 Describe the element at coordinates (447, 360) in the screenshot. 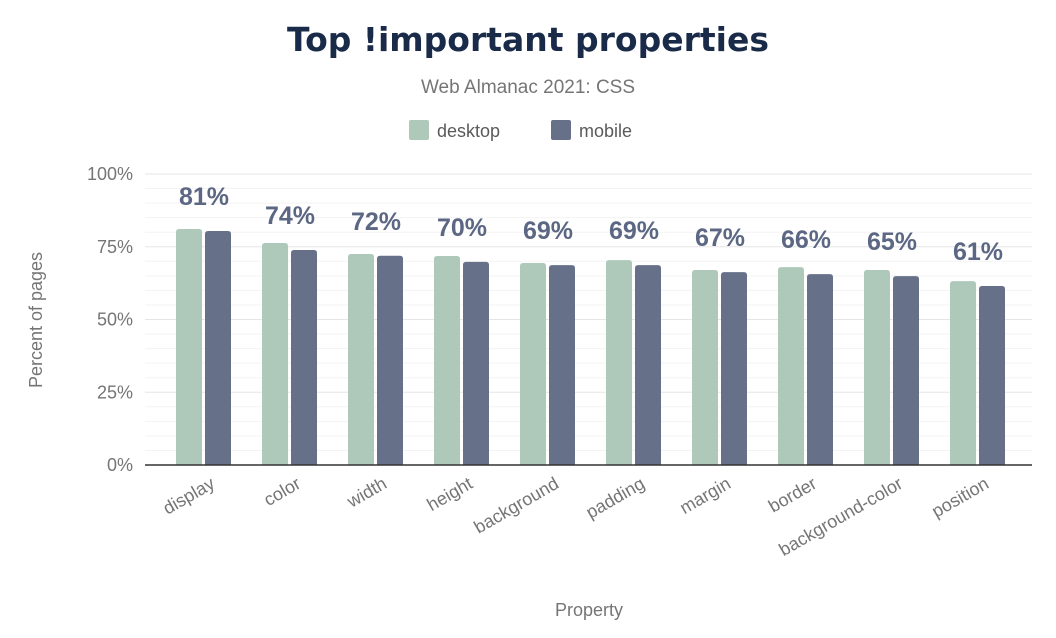

I see `bar-desktop-height` at that location.